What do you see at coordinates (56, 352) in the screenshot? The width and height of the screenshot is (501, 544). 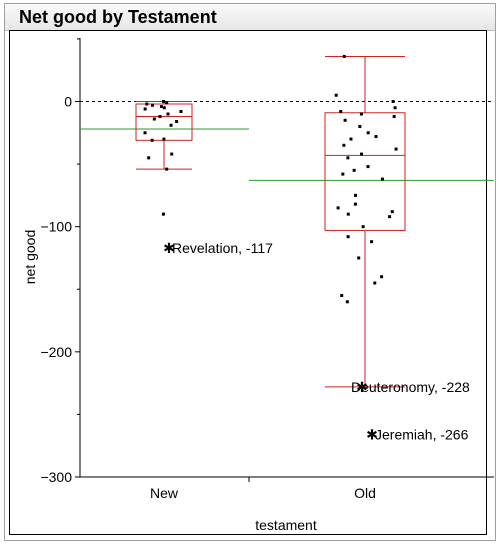 I see `y-tick-label: −200` at bounding box center [56, 352].